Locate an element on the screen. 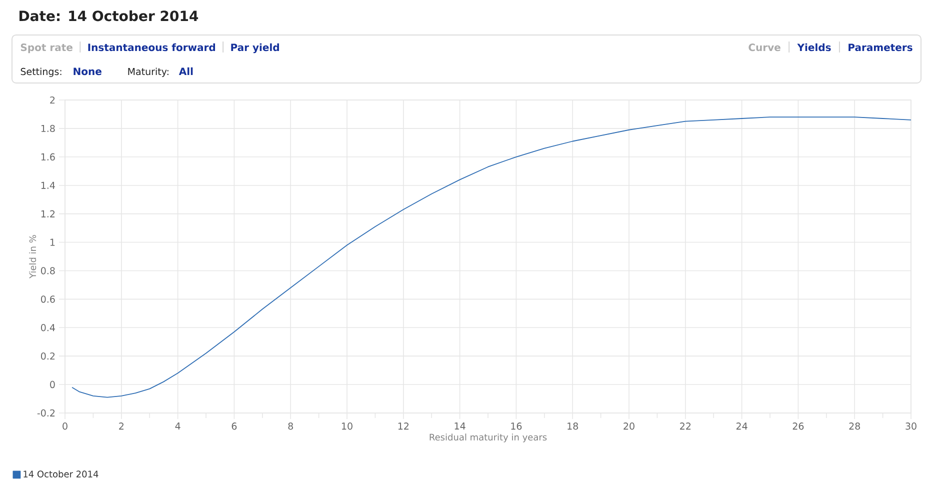  y-tick-label: 0.8 is located at coordinates (48, 270).